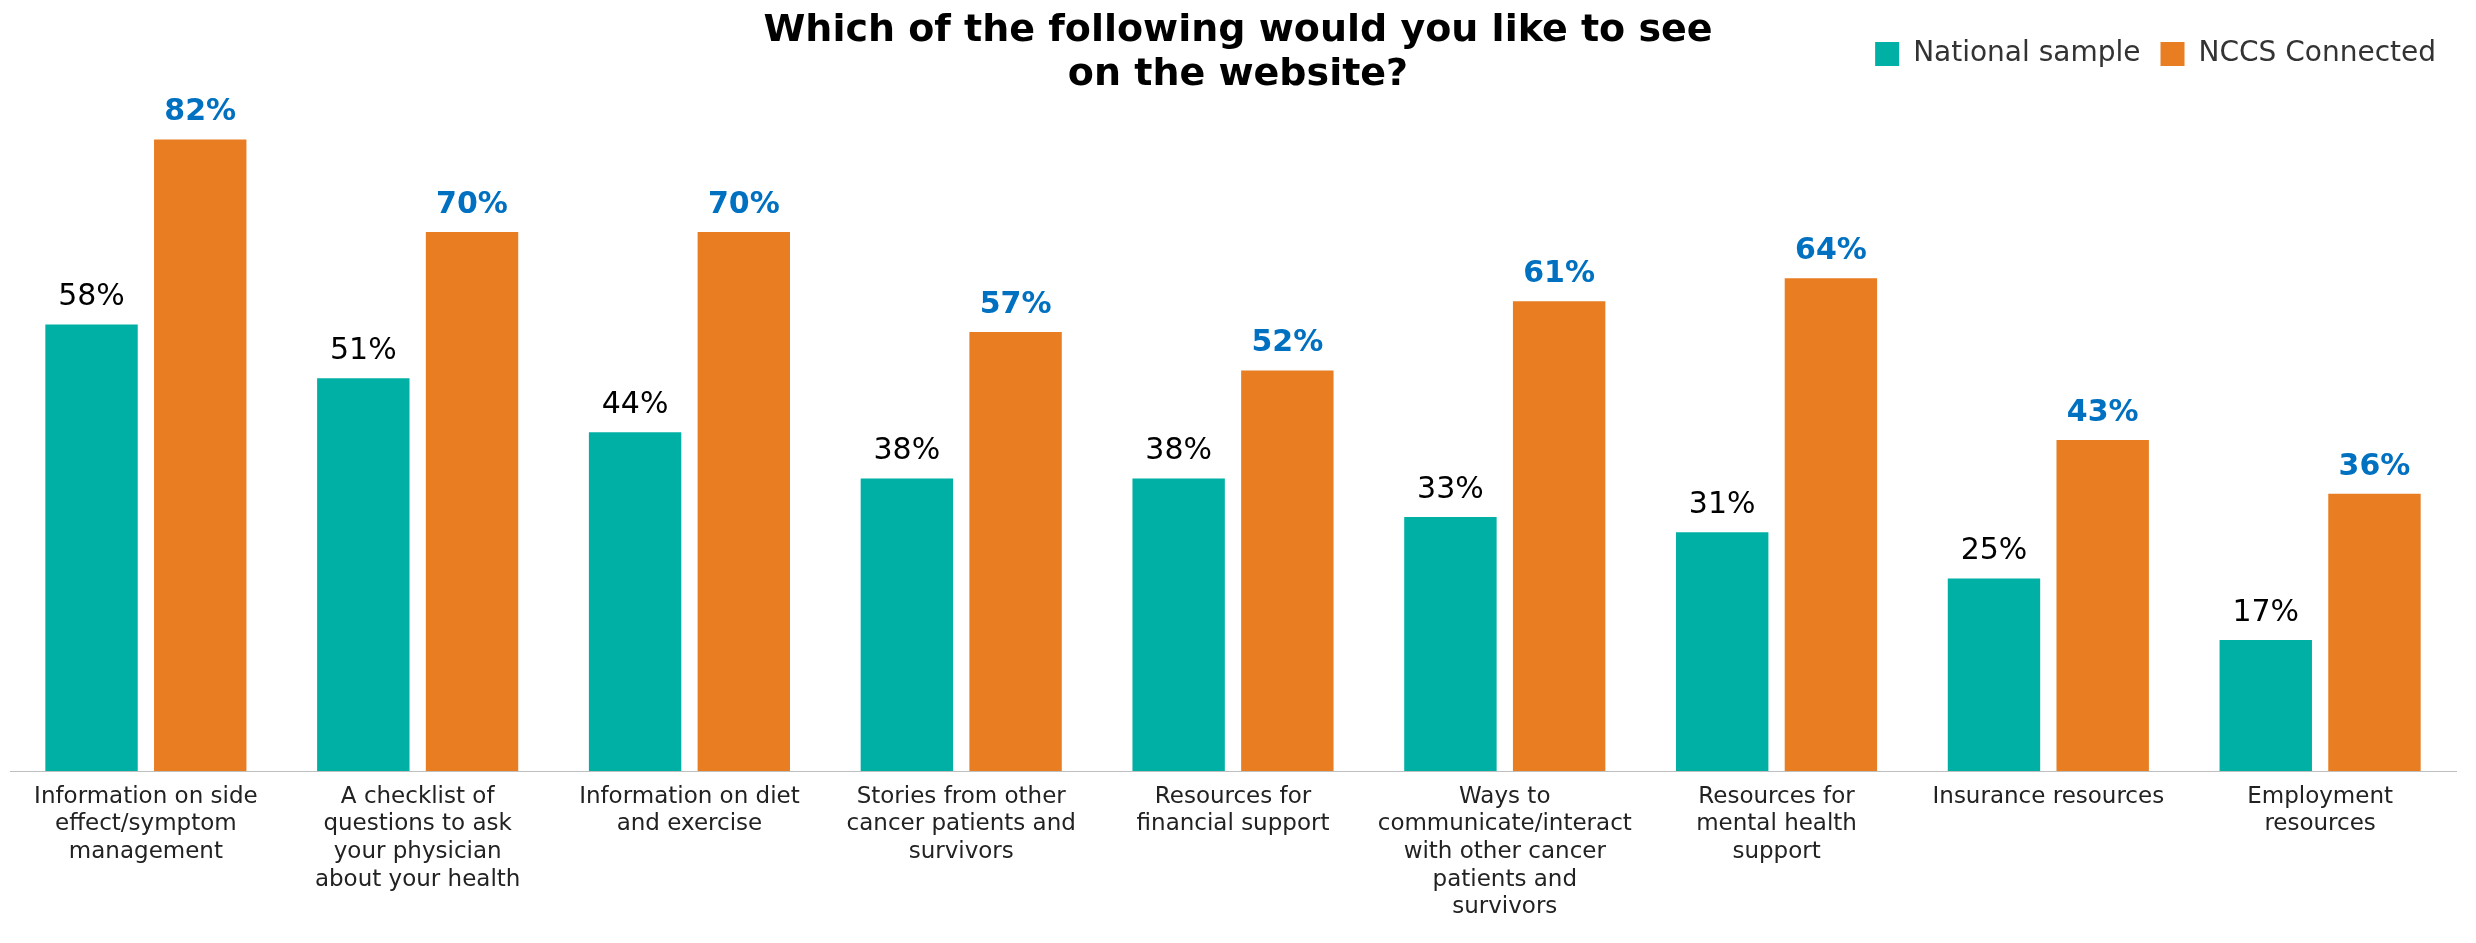 The width and height of the screenshot is (2476, 943). Describe the element at coordinates (2048, 794) in the screenshot. I see `x-tick-label: Insurance resources` at that location.